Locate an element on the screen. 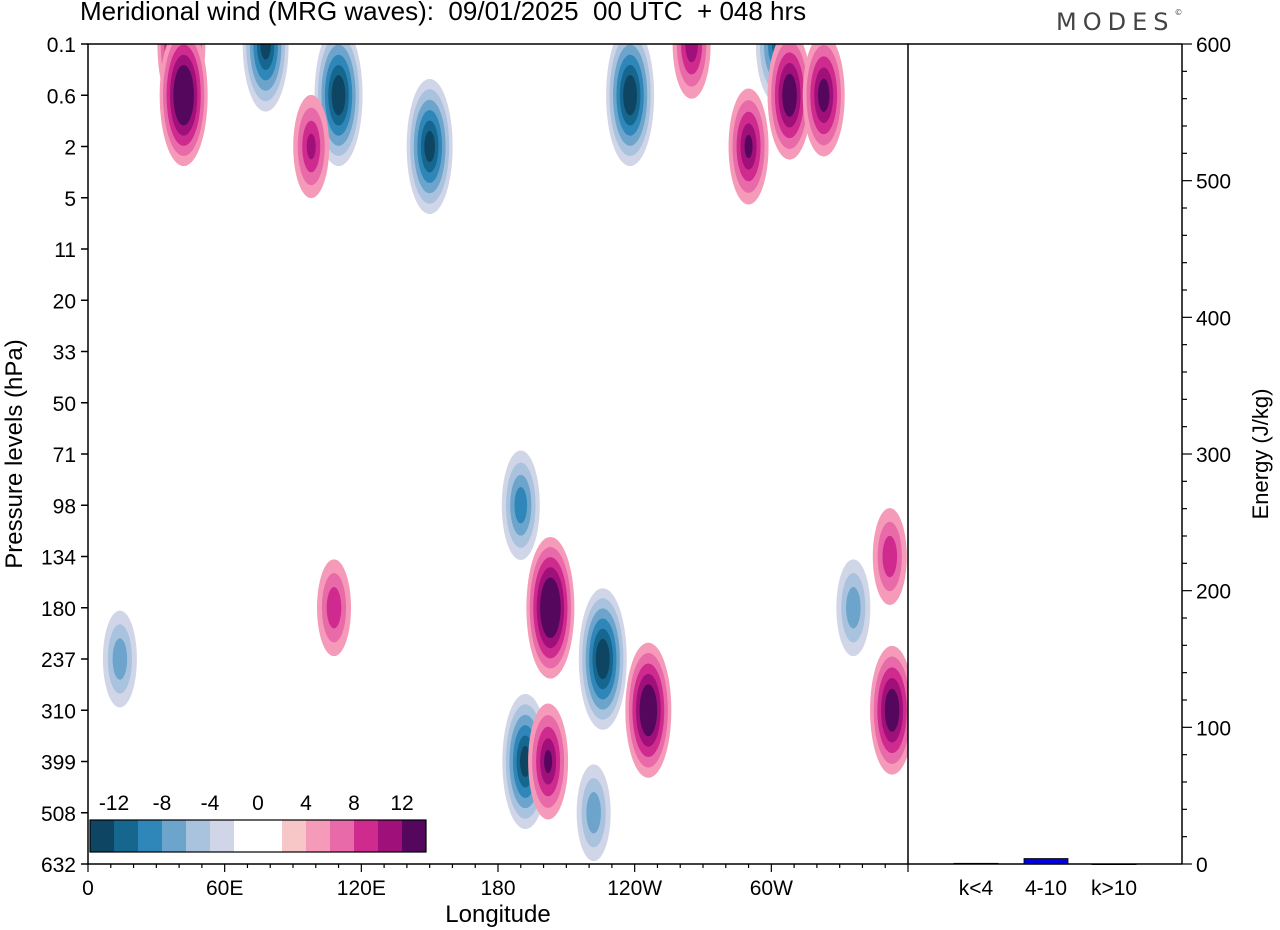 The image size is (1280, 930). y-tick-label: 310 is located at coordinates (58, 711).